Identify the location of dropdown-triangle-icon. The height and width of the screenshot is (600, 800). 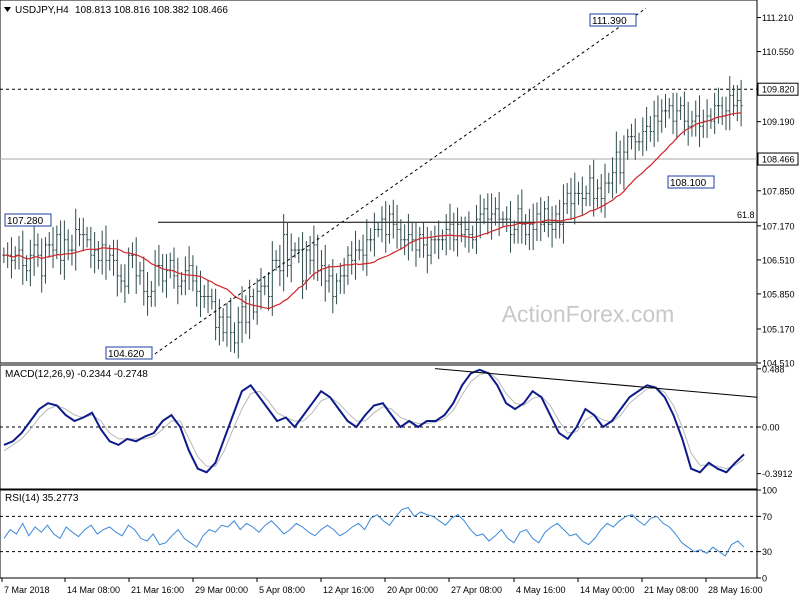
(7, 9).